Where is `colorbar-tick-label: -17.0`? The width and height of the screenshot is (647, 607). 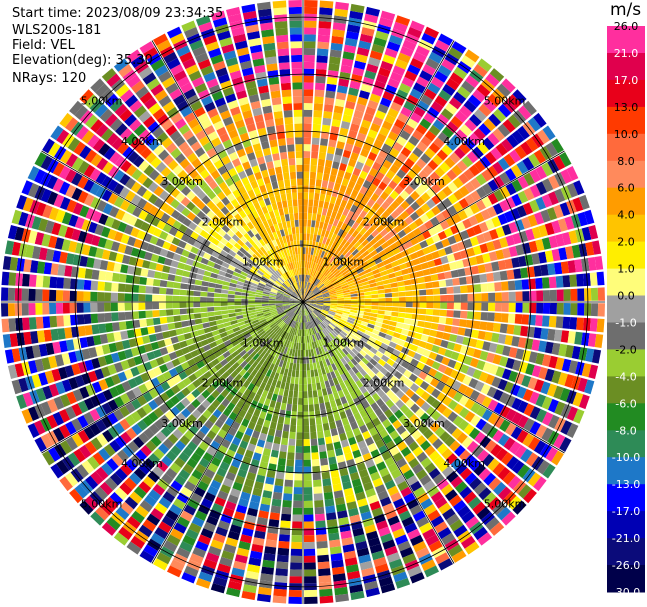 colorbar-tick-label: -17.0 is located at coordinates (626, 511).